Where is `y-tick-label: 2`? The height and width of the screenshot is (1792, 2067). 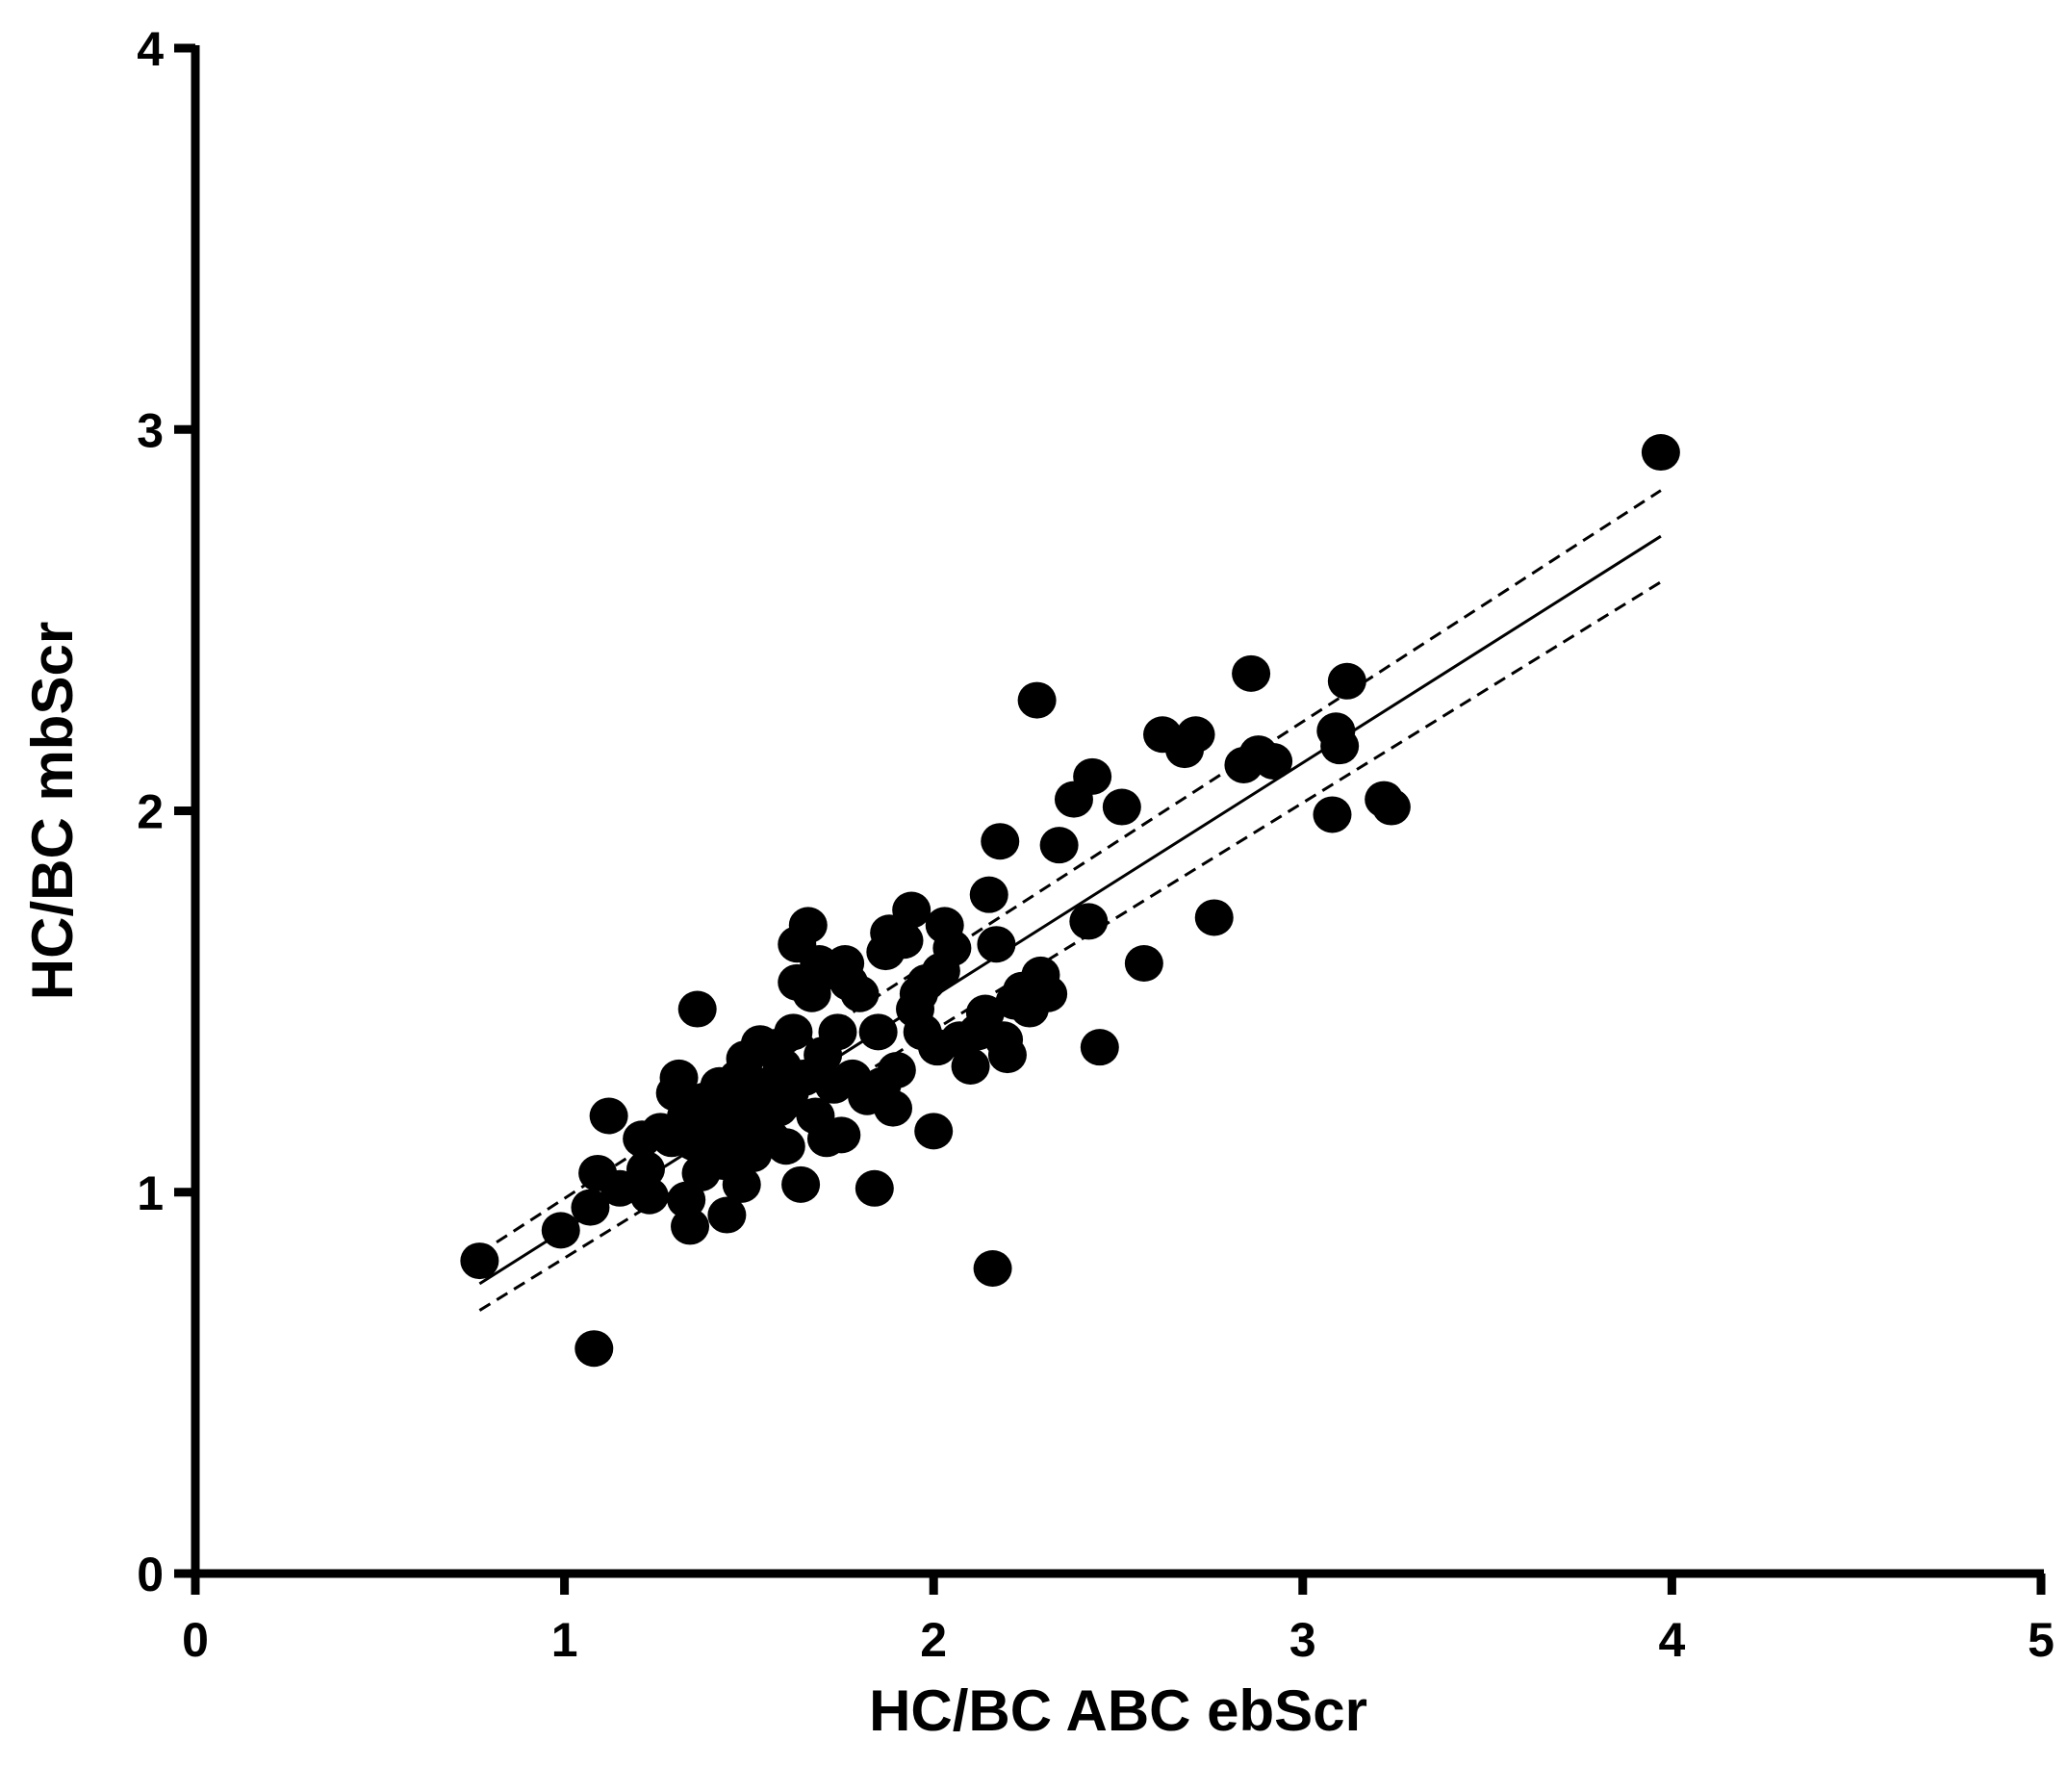 y-tick-label: 2 is located at coordinates (150, 812).